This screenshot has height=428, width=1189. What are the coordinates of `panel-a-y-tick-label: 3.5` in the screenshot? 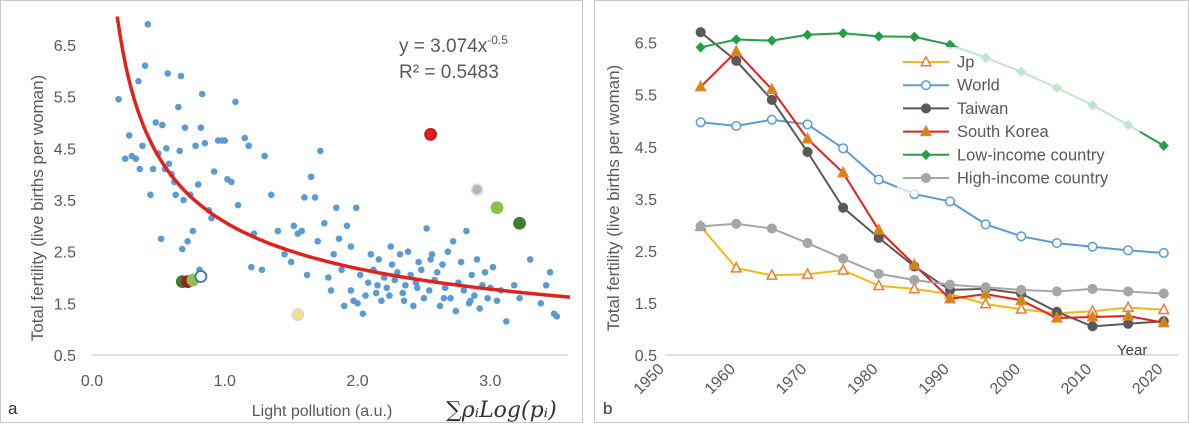 It's located at (65, 201).